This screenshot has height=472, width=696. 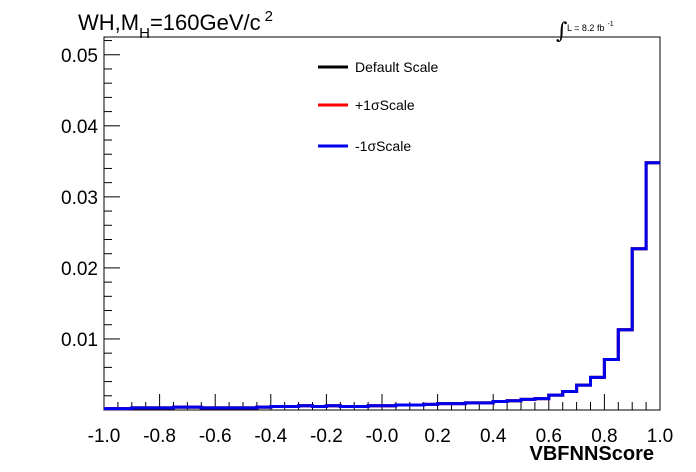 What do you see at coordinates (396, 67) in the screenshot?
I see `legend-label-0: Default Scale` at bounding box center [396, 67].